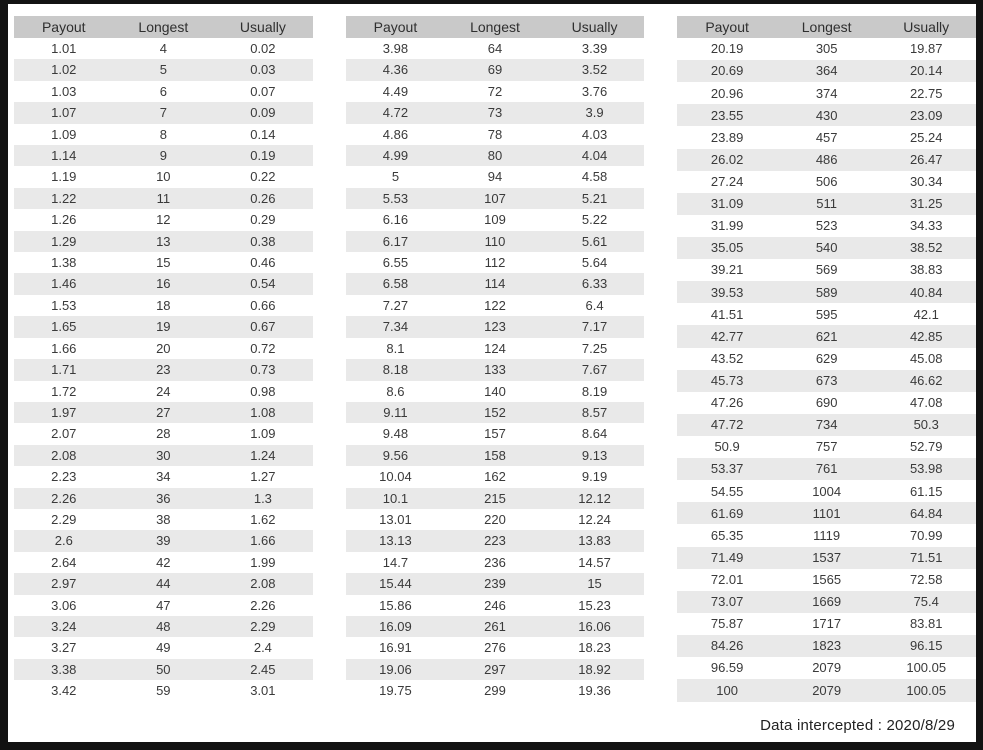  Describe the element at coordinates (926, 115) in the screenshot. I see `cell-usually: 23.09` at that location.